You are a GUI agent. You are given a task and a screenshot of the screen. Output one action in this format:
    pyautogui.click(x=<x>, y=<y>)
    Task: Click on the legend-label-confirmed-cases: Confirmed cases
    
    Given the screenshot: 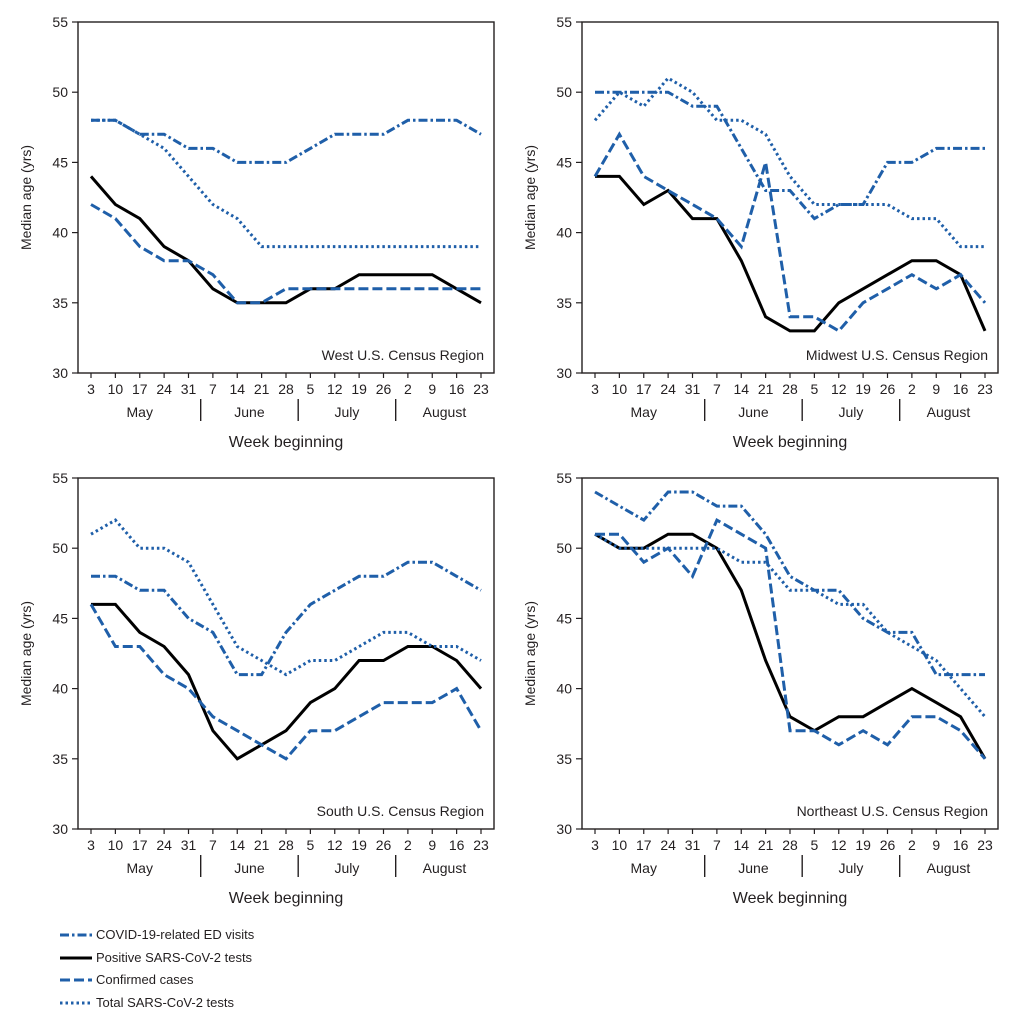 What is the action you would take?
    pyautogui.click(x=145, y=979)
    